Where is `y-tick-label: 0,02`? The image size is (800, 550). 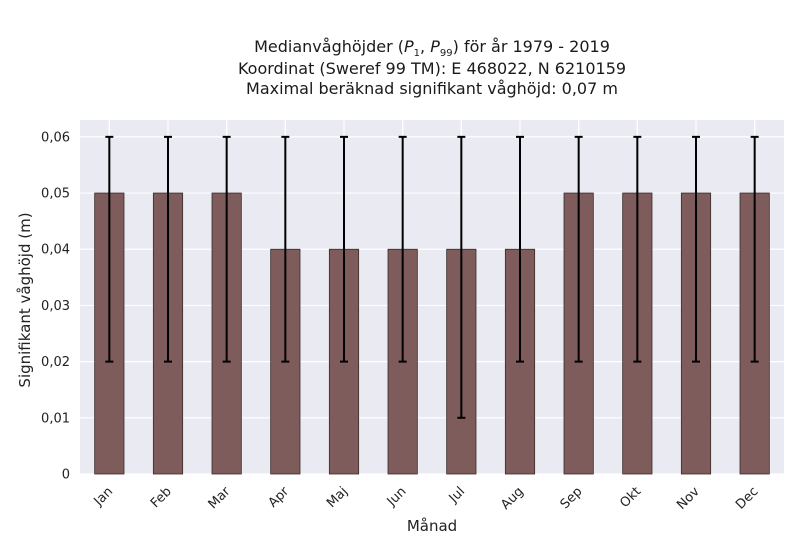 y-tick-label: 0,02 is located at coordinates (55, 362).